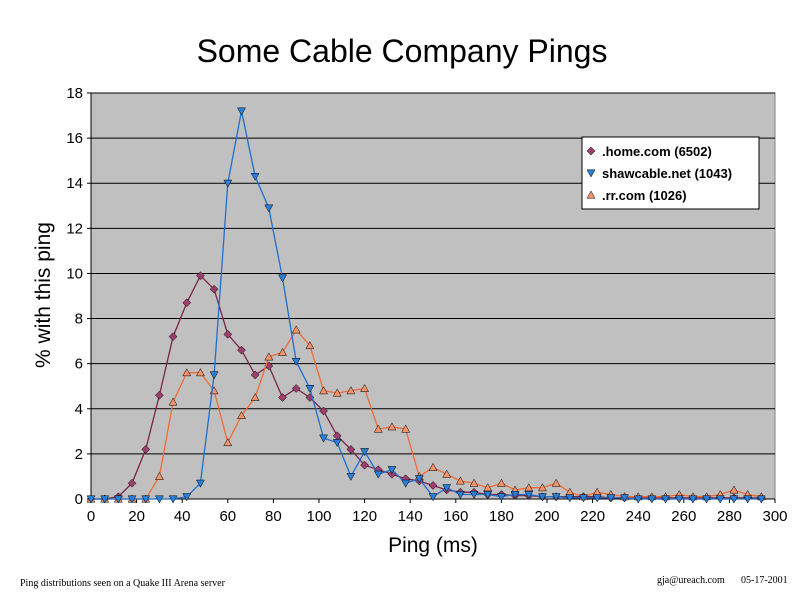  I want to click on footer-email: gja@ureach.com, so click(691, 580).